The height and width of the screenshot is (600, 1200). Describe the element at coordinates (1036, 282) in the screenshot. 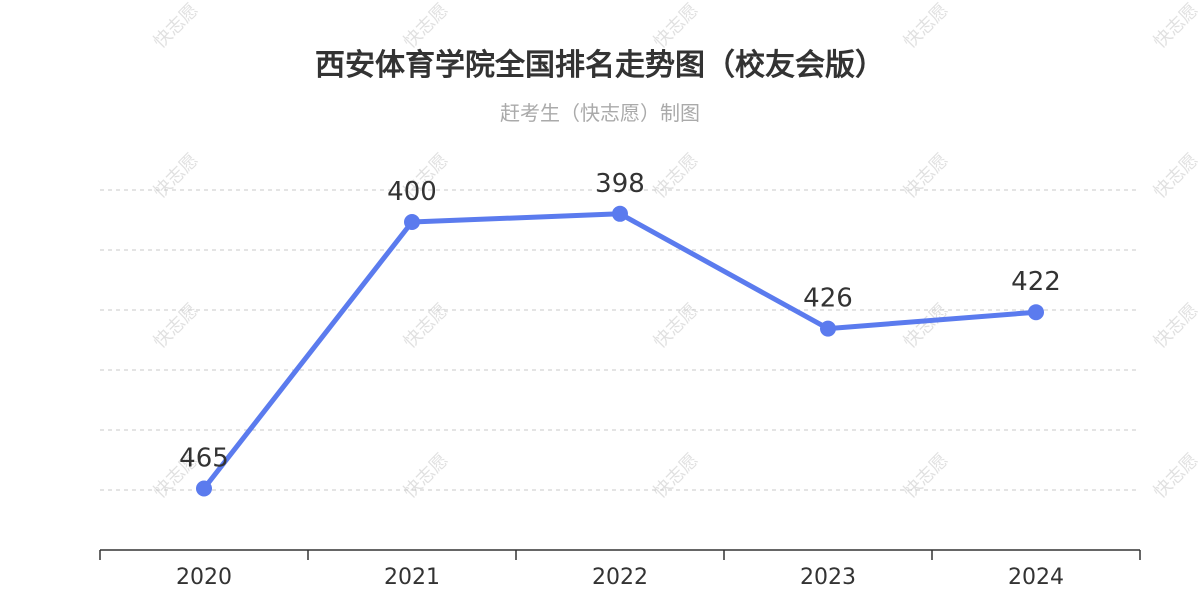

I see `data-label: 422` at that location.